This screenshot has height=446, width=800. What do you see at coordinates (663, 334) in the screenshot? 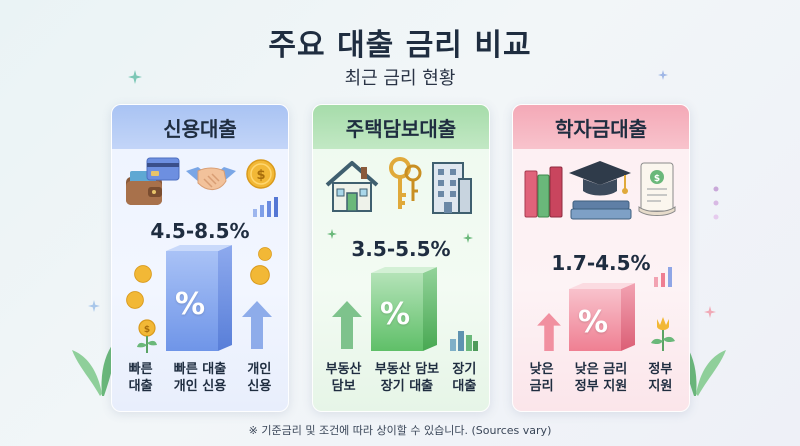
I see `plant-icon` at bounding box center [663, 334].